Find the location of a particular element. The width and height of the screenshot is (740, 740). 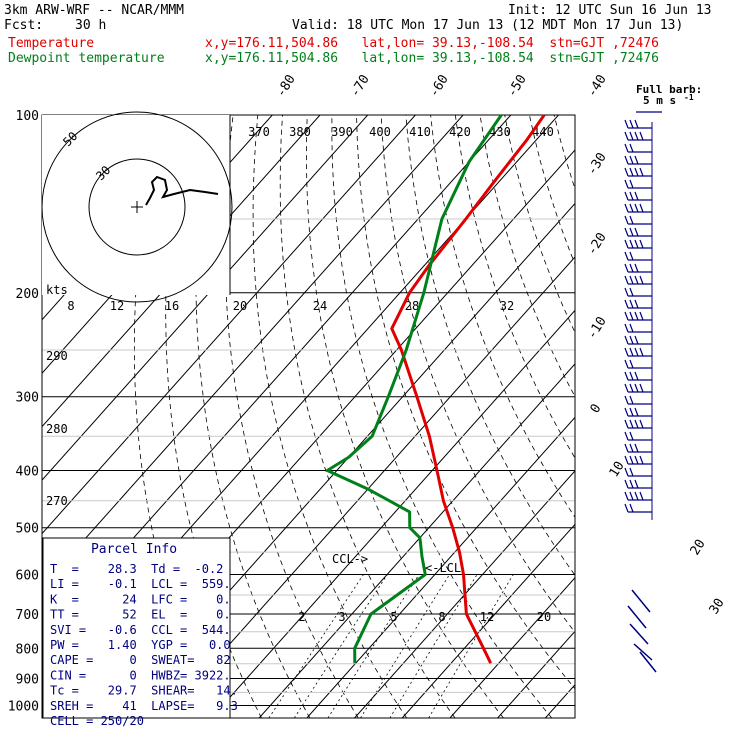

pressure-tick-label: 800 is located at coordinates (27, 649).